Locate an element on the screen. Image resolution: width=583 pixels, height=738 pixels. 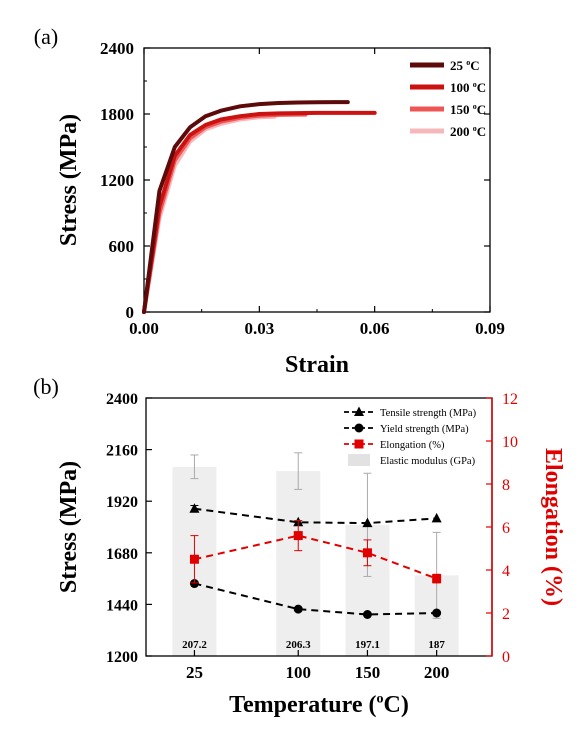
panel-label-b: (b) is located at coordinates (46, 386).